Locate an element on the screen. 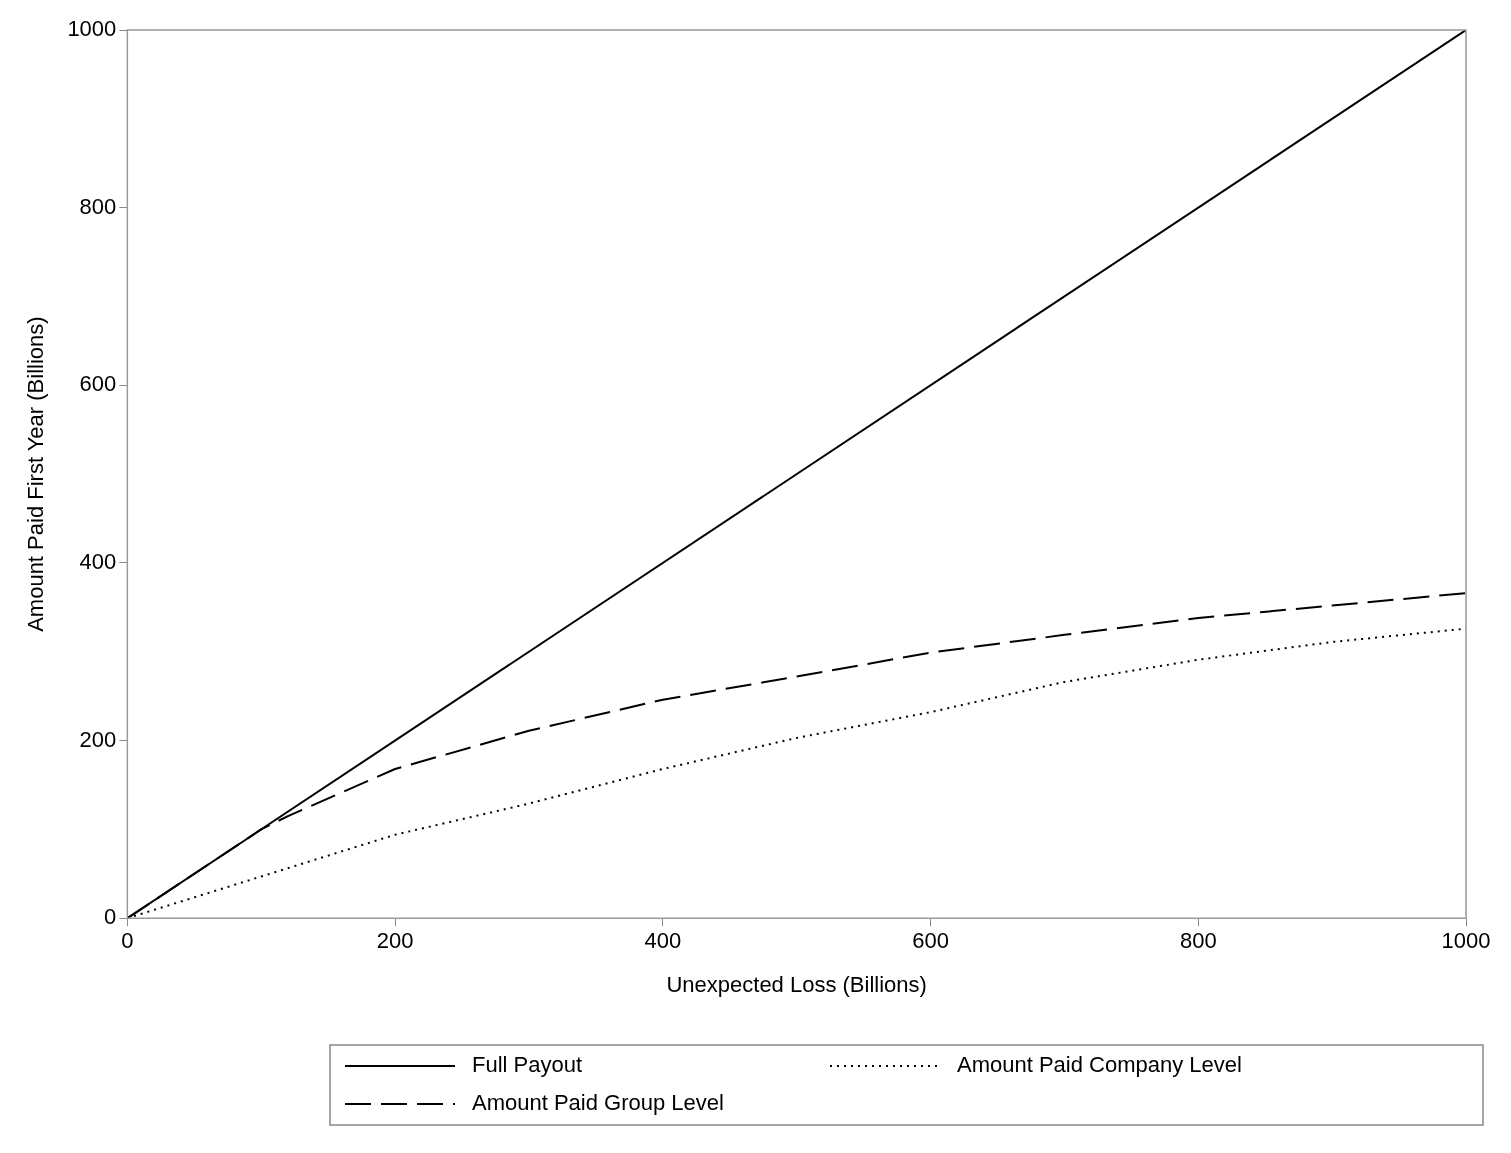  x-axis-title: Unexpected Loss (Billions) is located at coordinates (796, 984).